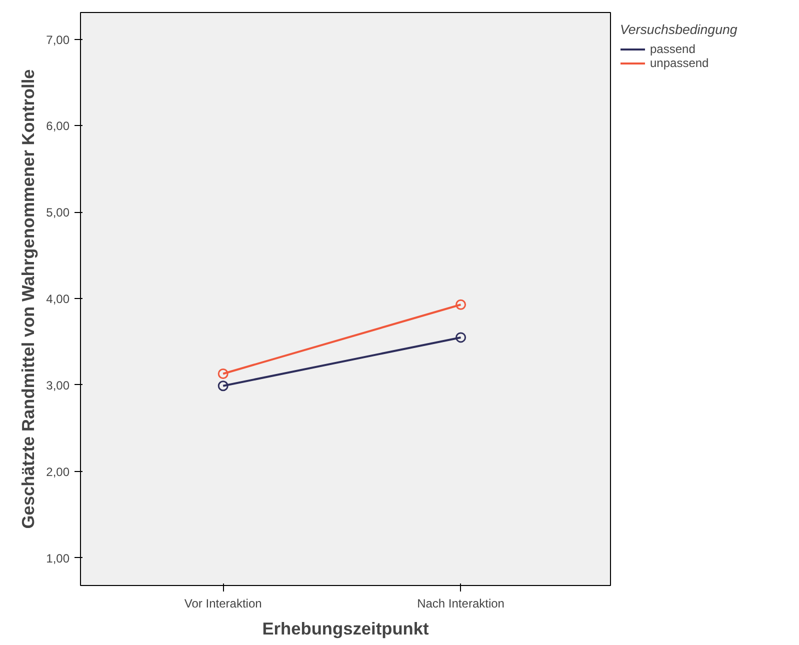  Describe the element at coordinates (223, 603) in the screenshot. I see `x-tick-label: Vor Interaktion` at that location.